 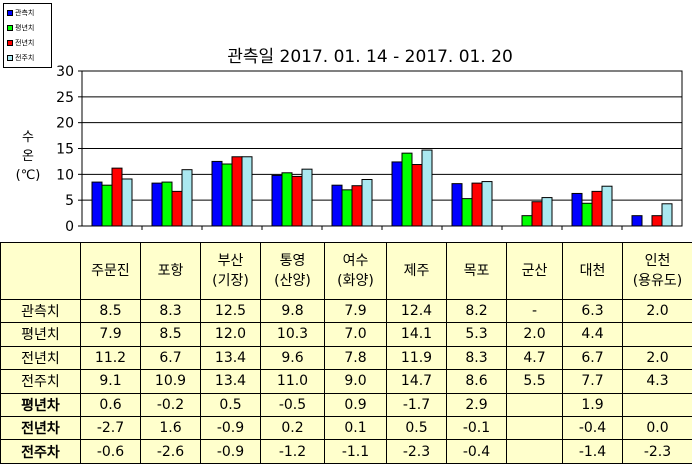 I want to click on y-axis-label: 수 온 (℃), so click(x=28, y=156).